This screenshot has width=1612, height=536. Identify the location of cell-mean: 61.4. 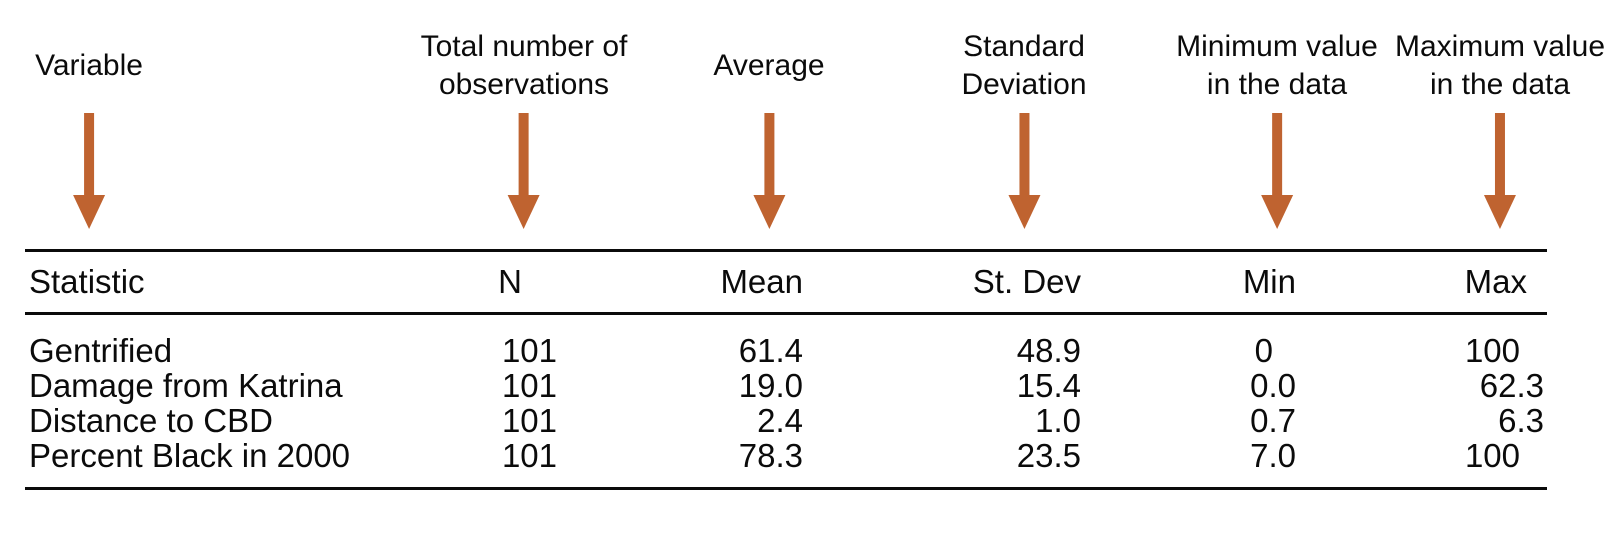
(770, 350).